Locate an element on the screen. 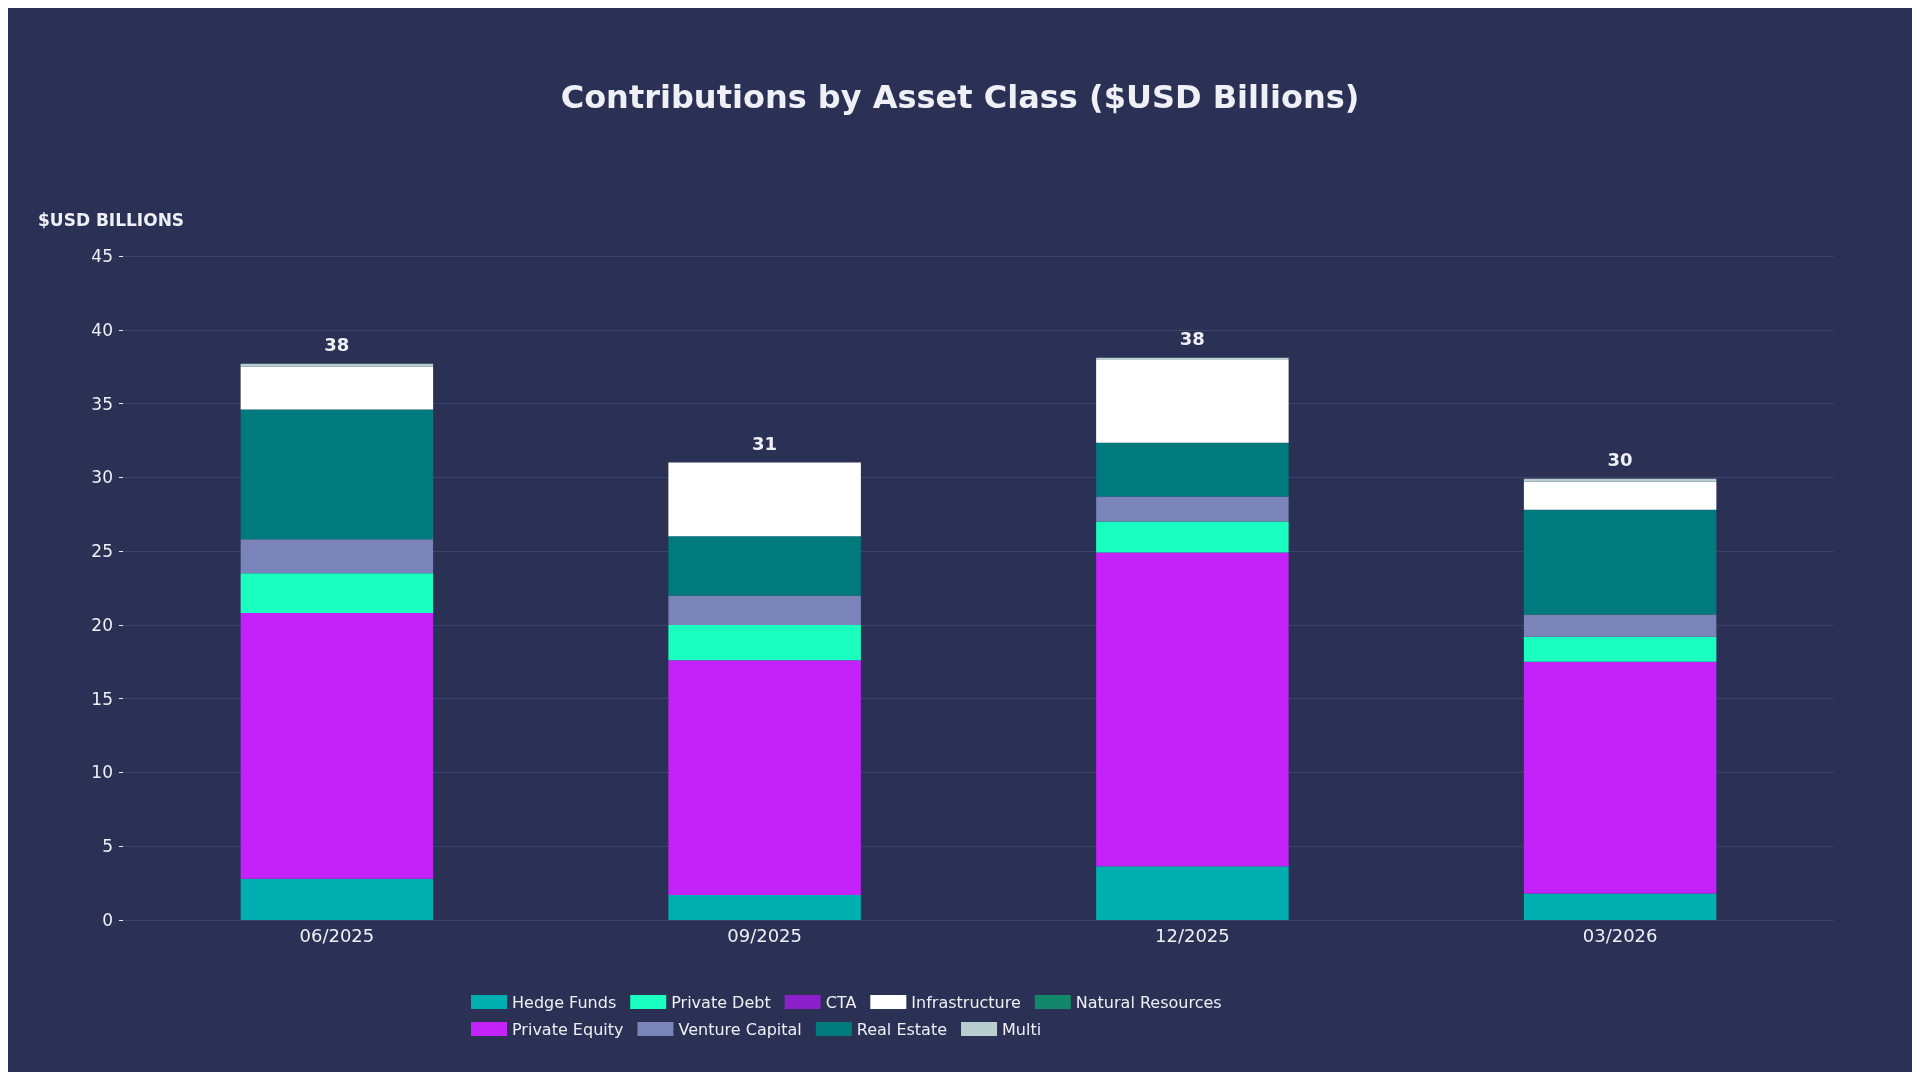 The image size is (1920, 1080). y-tick-label: 5 is located at coordinates (107, 846).